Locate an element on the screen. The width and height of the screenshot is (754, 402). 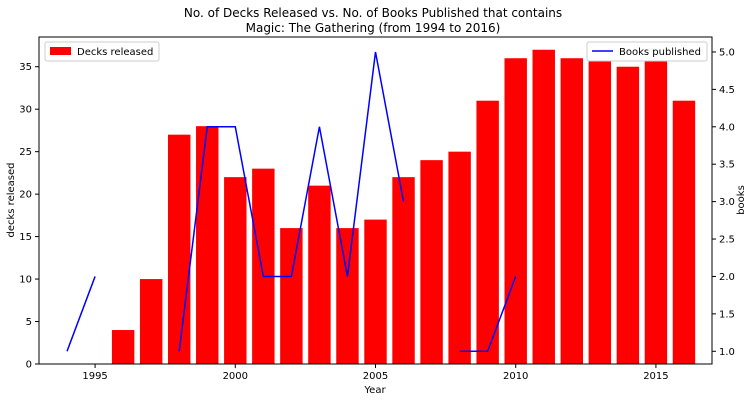
x-tick-label-2000: 2000 is located at coordinates (235, 376).